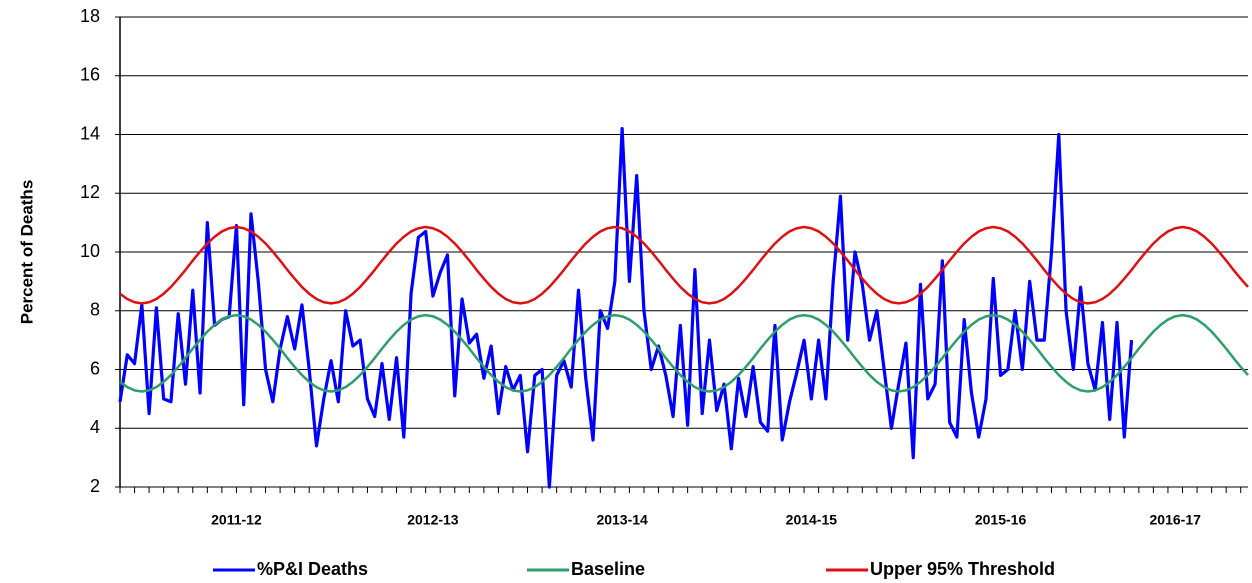  What do you see at coordinates (608, 569) in the screenshot?
I see `legend-label: Baseline` at bounding box center [608, 569].